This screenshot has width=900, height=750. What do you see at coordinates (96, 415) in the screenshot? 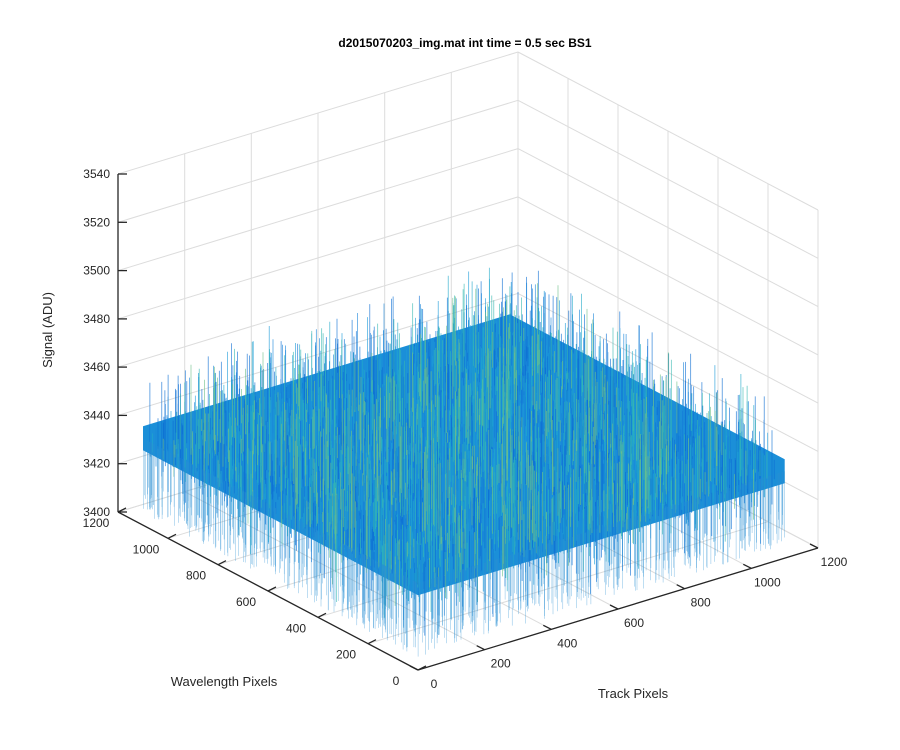
I see `z-tick-label: 3440` at bounding box center [96, 415].